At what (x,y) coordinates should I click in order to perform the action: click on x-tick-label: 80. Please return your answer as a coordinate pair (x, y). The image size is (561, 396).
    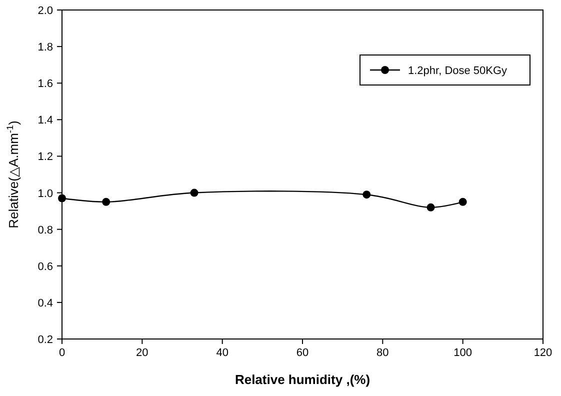
    Looking at the image, I should click on (382, 353).